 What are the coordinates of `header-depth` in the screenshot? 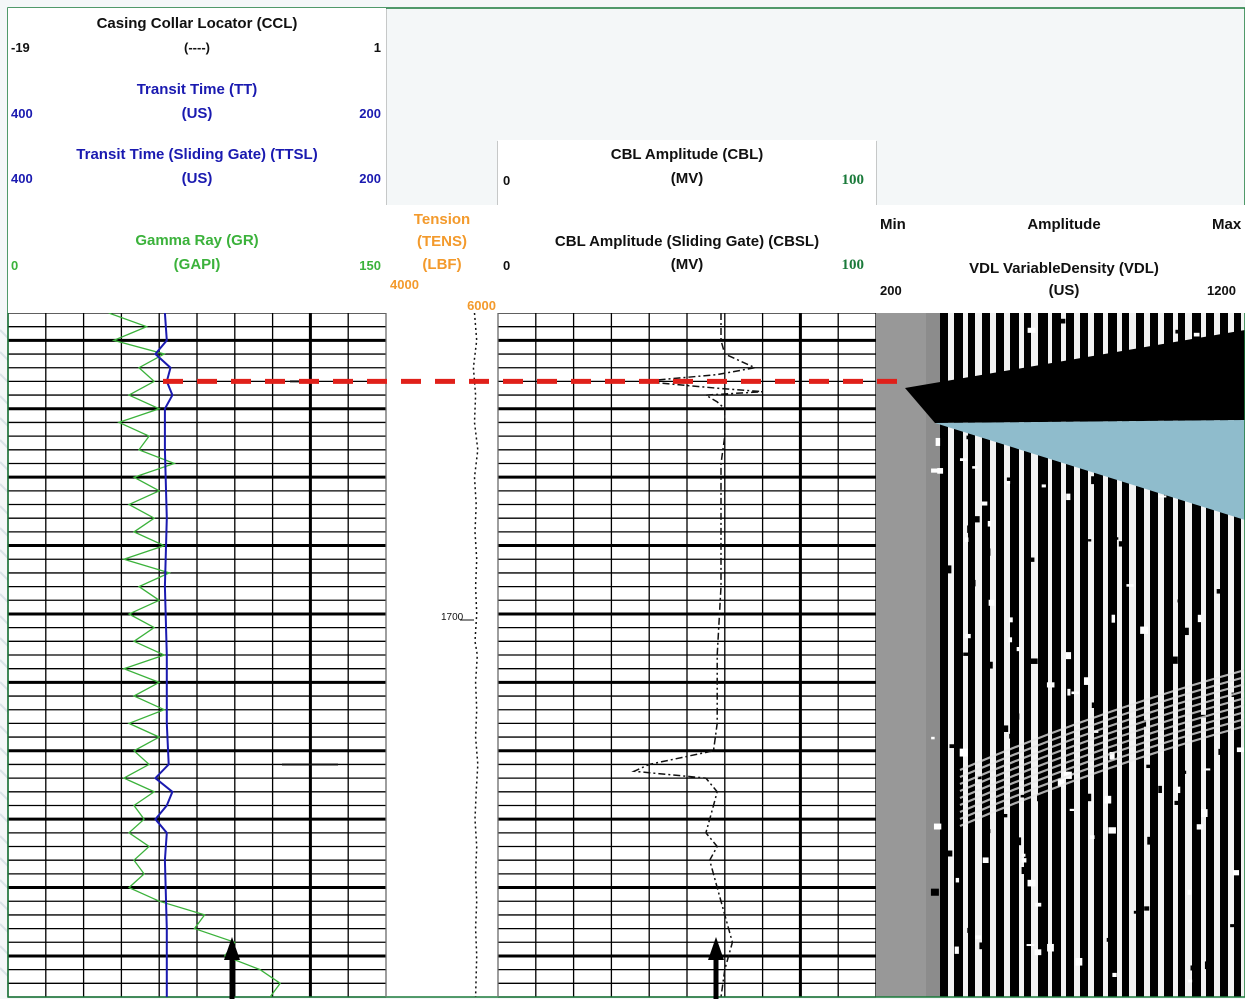 It's located at (442, 259).